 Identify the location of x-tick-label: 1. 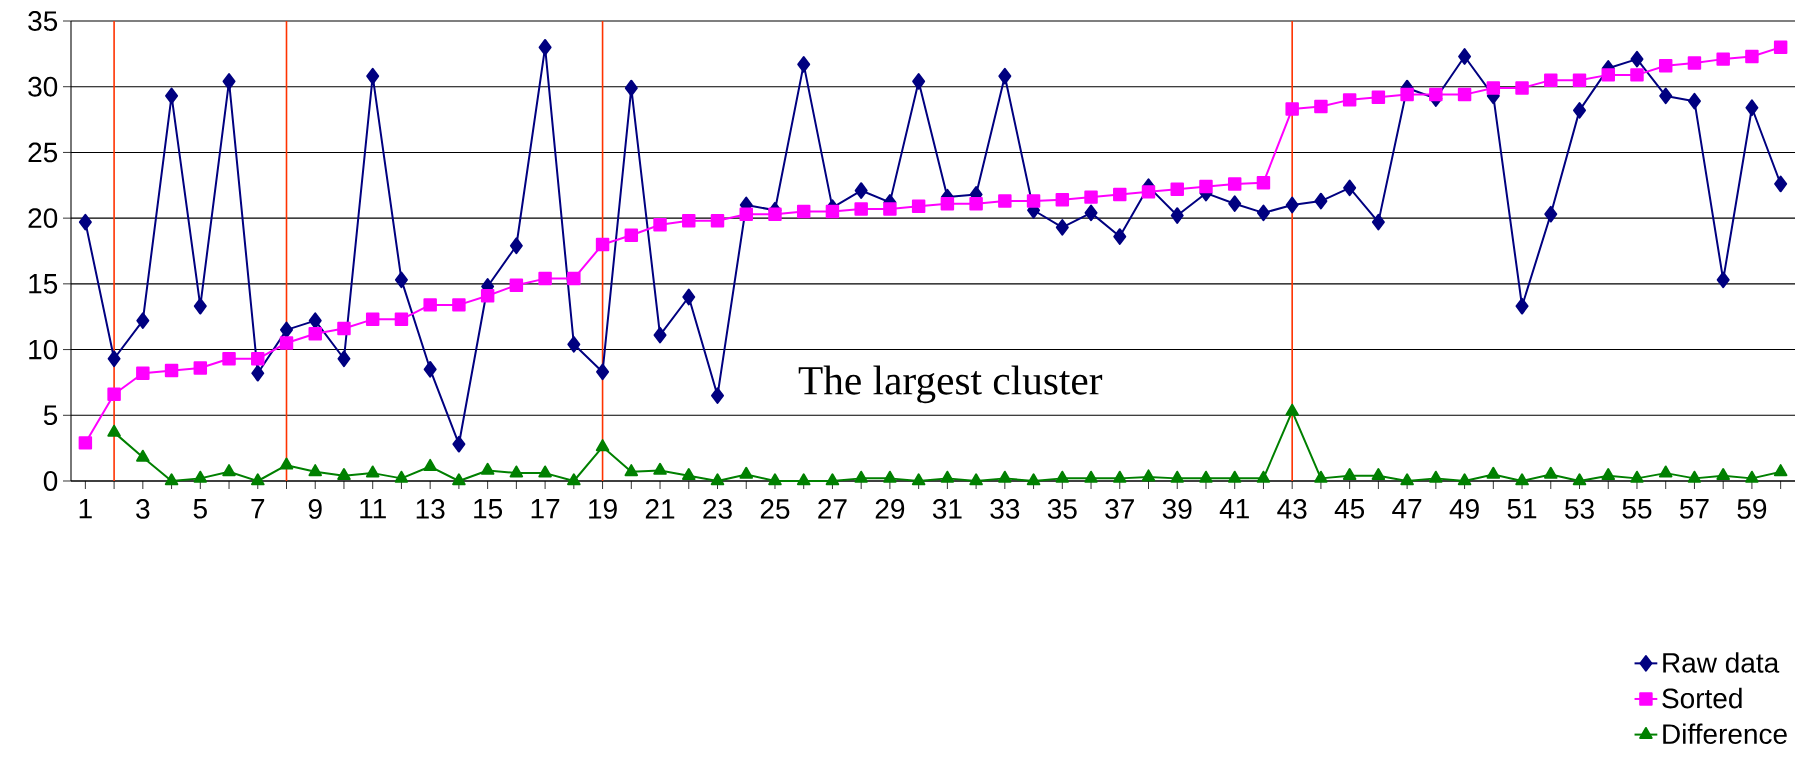
(85, 509).